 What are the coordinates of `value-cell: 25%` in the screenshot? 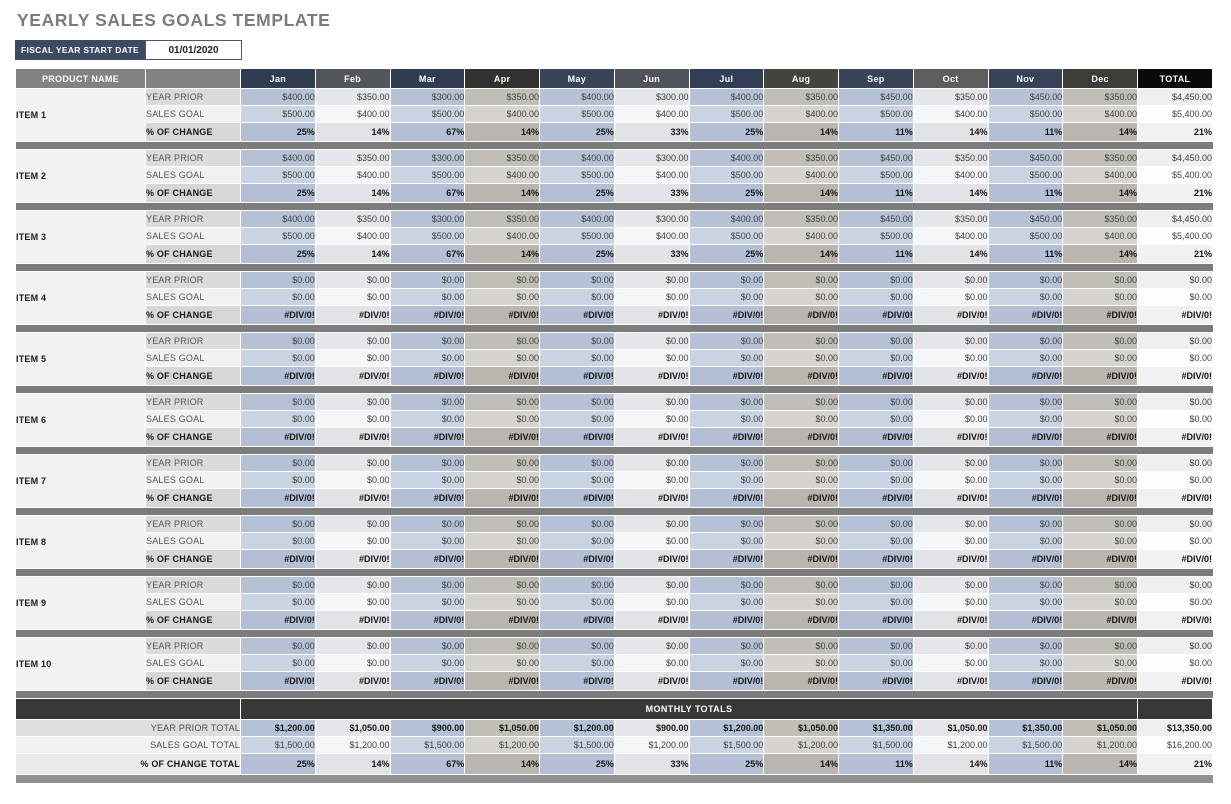 It's located at (278, 254).